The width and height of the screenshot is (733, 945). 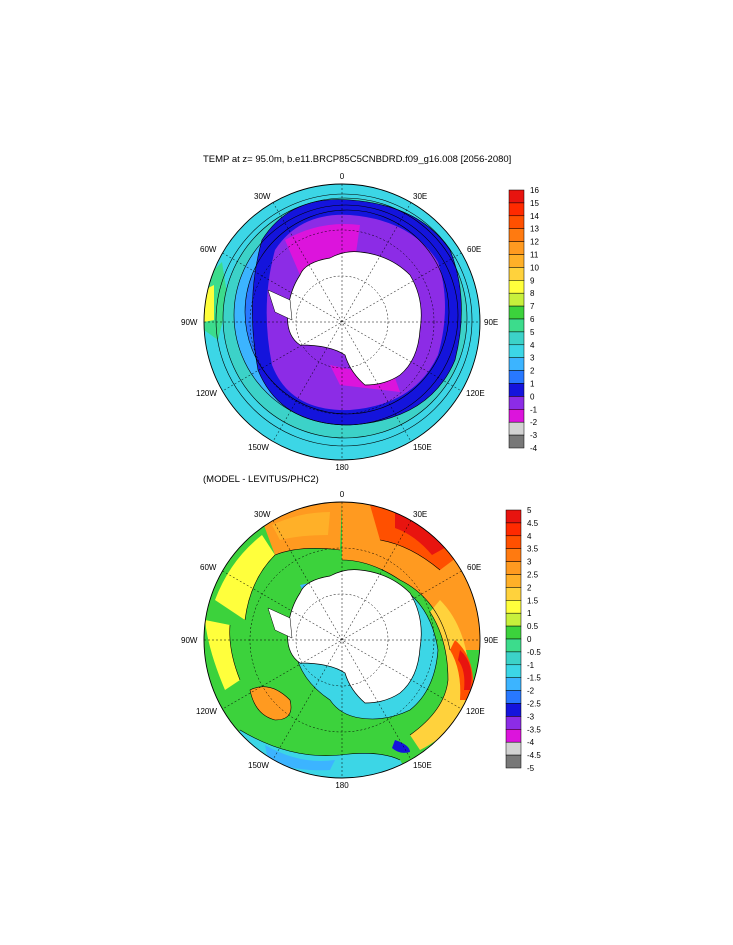 I want to click on map2-lon-label-180: 180, so click(x=342, y=785).